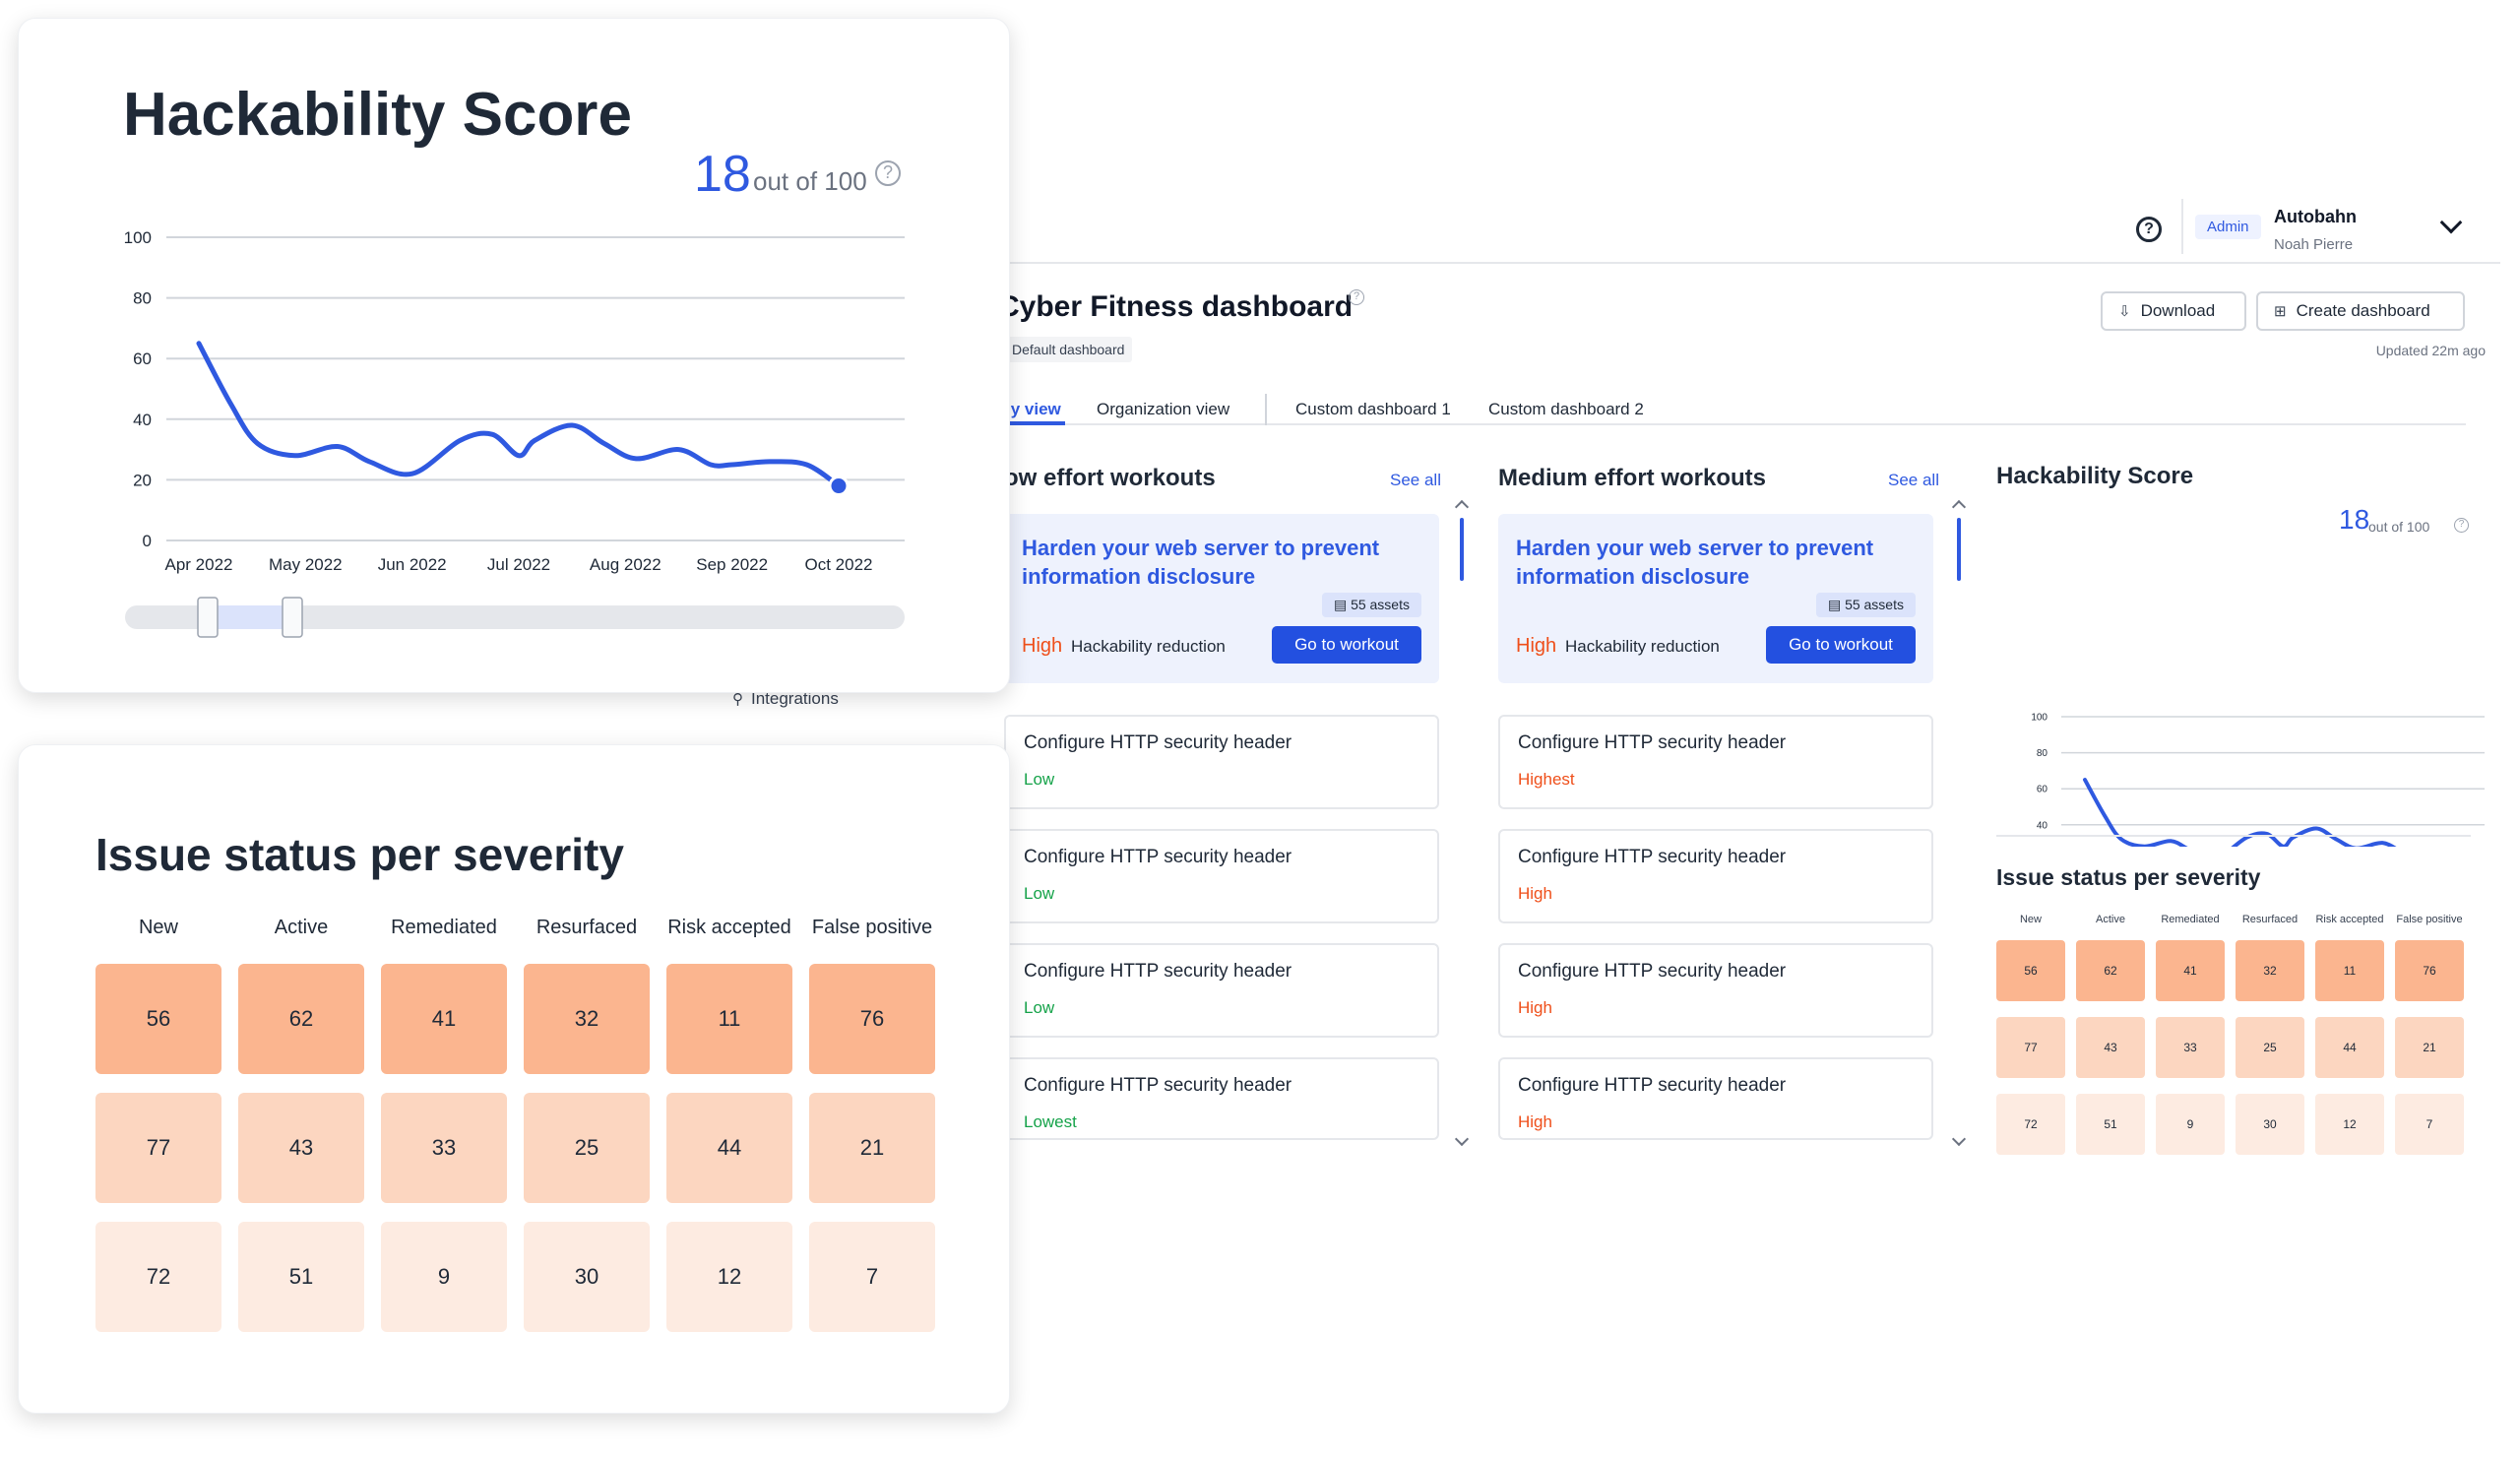  What do you see at coordinates (1415, 480) in the screenshot?
I see `low-effort-see-all: See all` at bounding box center [1415, 480].